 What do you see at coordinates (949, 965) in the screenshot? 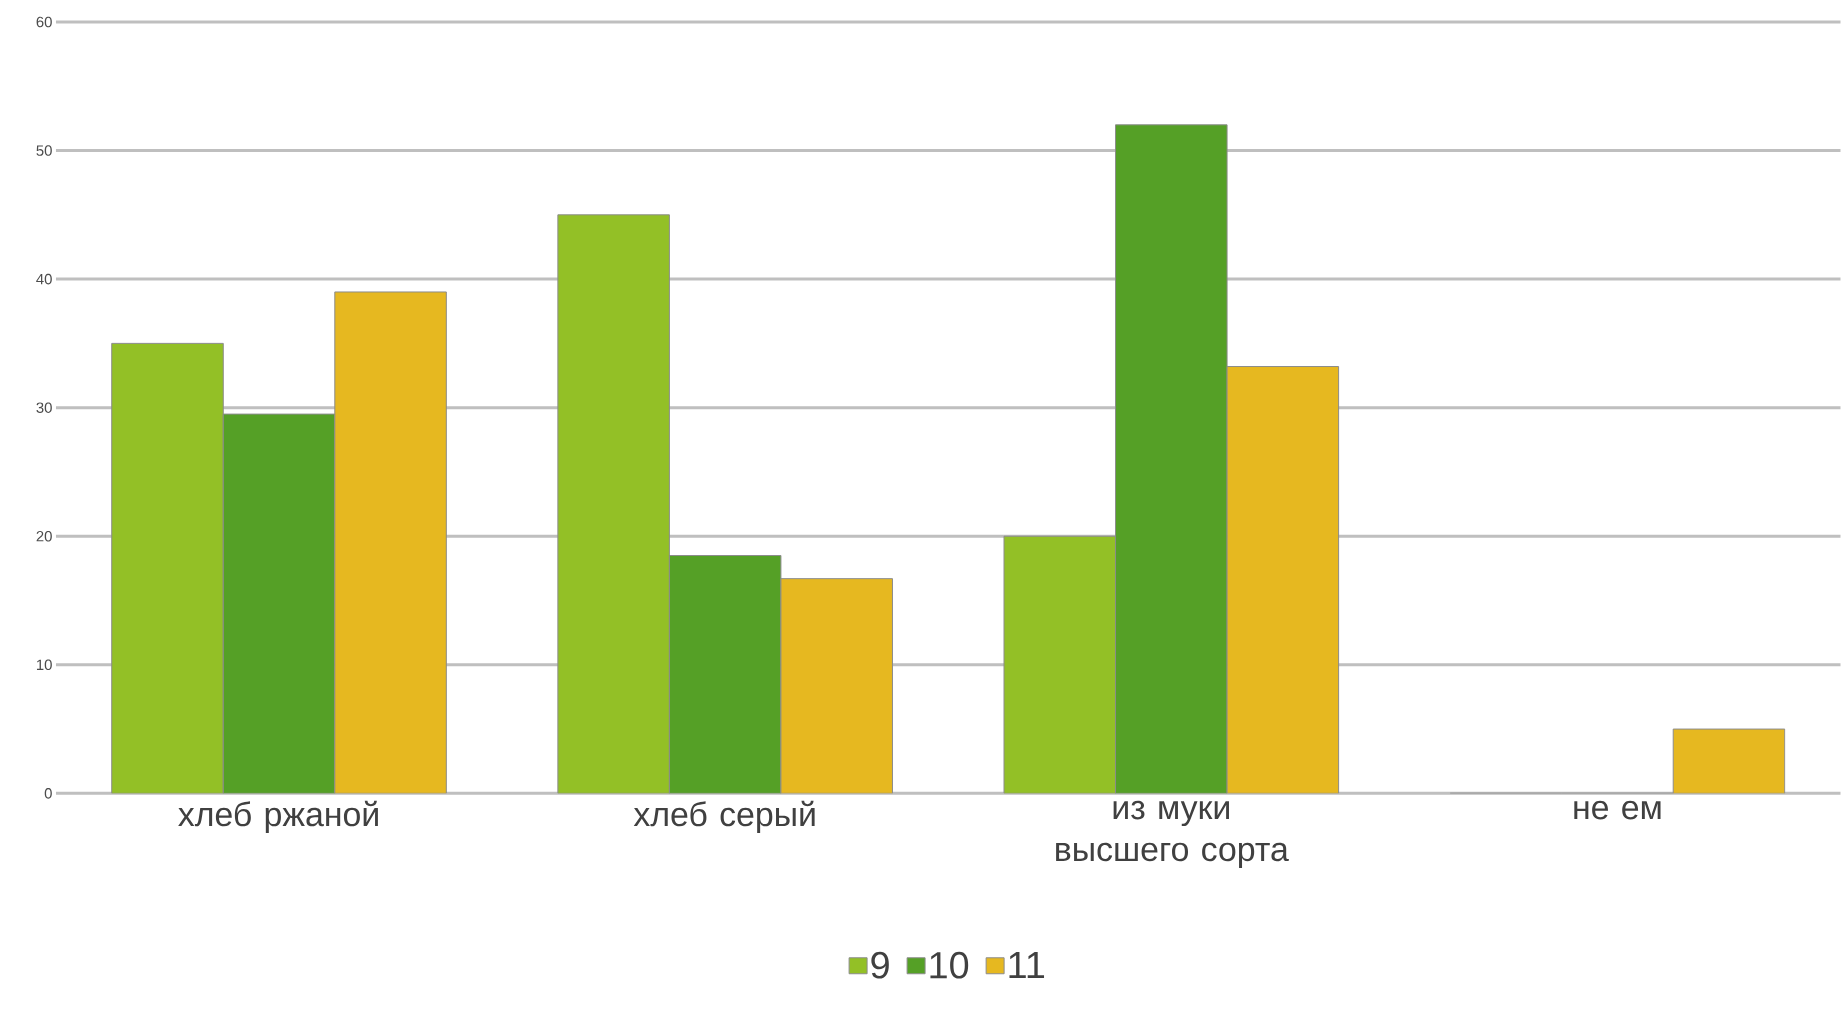
I see `legend-label: 10` at bounding box center [949, 965].